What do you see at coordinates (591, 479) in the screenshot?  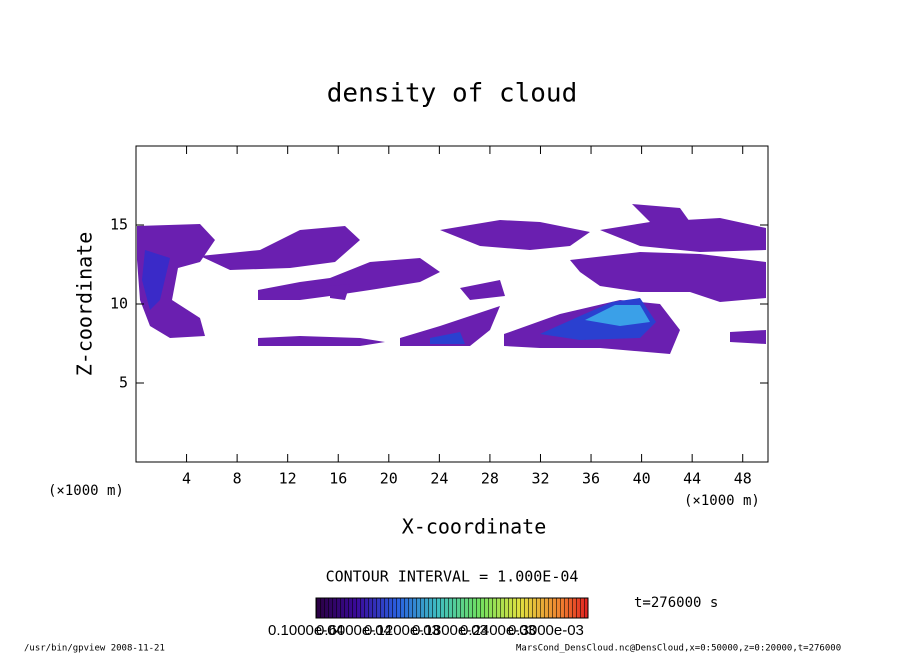 I see `x-tick-label: 36` at bounding box center [591, 479].